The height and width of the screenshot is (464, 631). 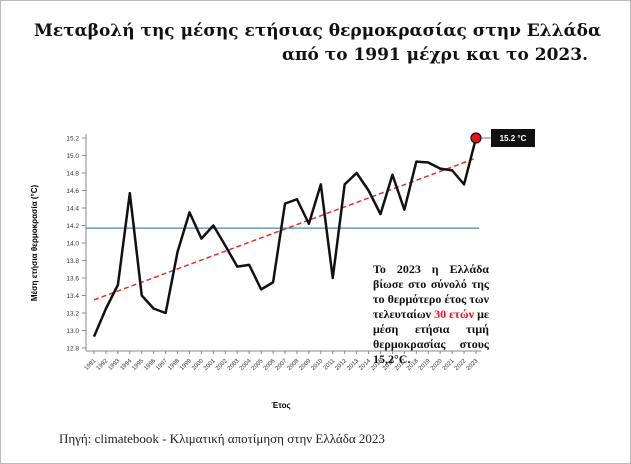 I want to click on x-tick-label: 1998, so click(x=174, y=365).